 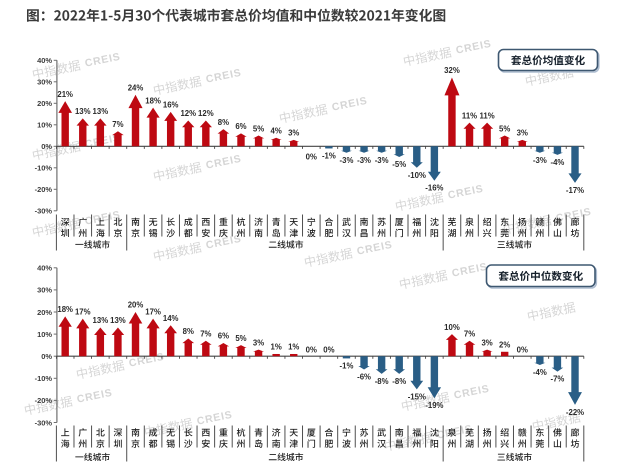 I want to click on svg-text: 21%, so click(x=65, y=94).